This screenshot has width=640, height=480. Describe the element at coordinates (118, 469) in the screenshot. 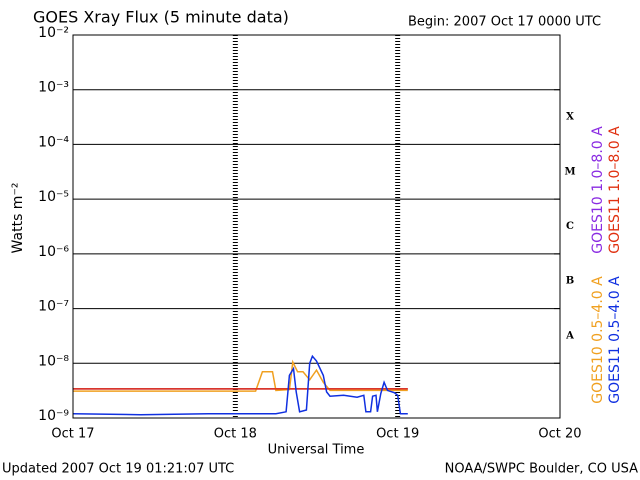

I see `footer-left: Updated 2007 Oct 19 01:21:07 UTC` at that location.